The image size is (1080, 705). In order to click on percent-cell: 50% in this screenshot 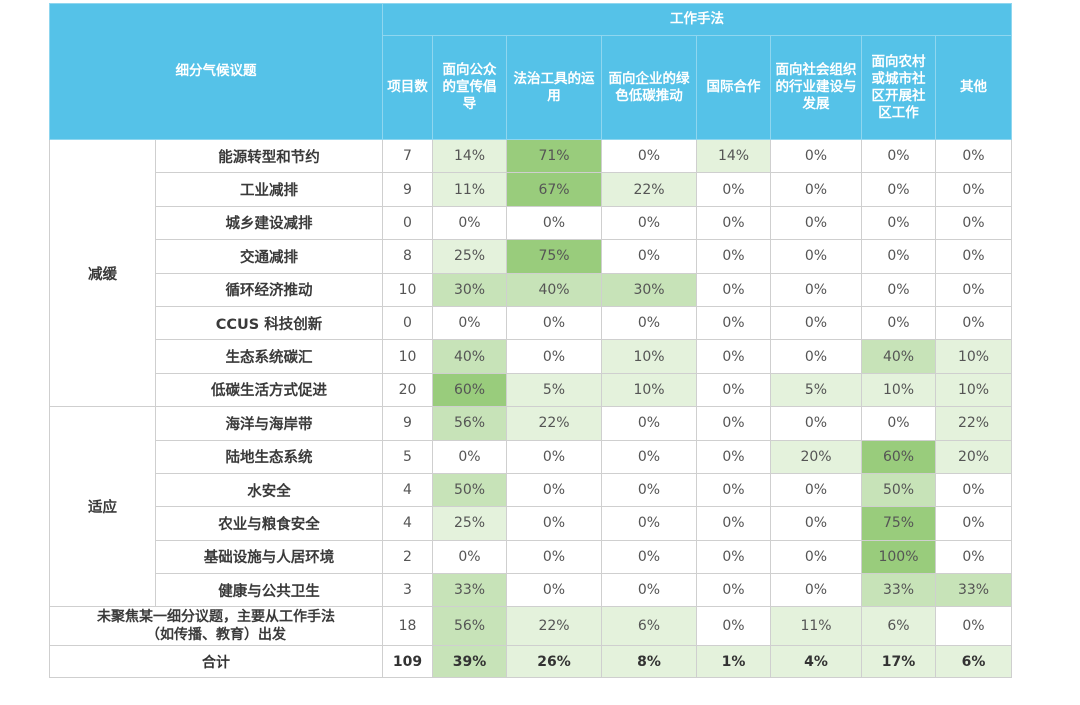, I will do `click(898, 490)`.